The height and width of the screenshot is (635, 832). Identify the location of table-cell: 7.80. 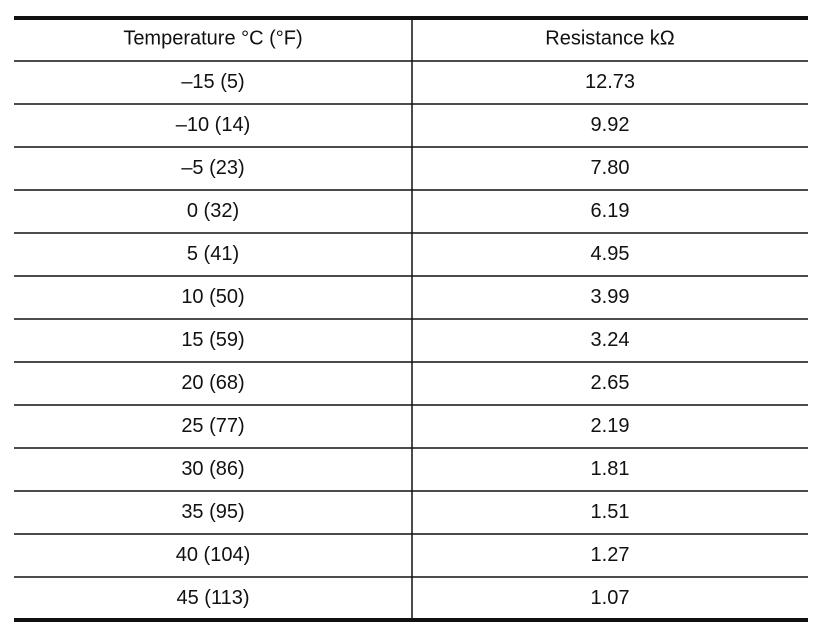
(610, 168).